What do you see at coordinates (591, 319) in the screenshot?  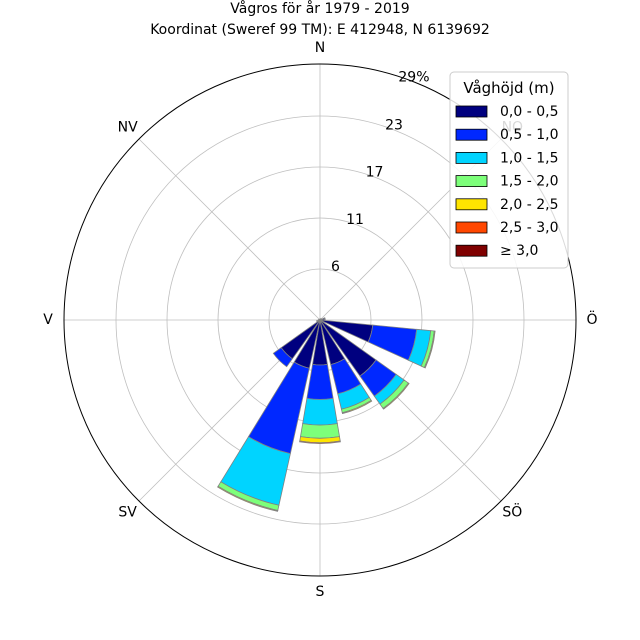 I see `direction-label-Ö: Ö` at bounding box center [591, 319].